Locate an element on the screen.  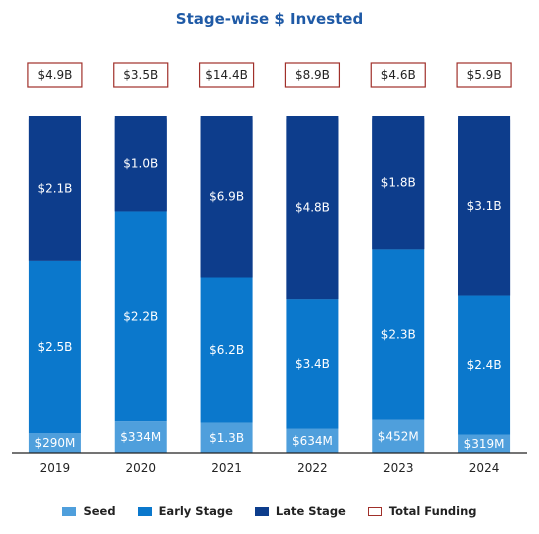
legend-item-late-stage: Late Stage is located at coordinates (300, 511).